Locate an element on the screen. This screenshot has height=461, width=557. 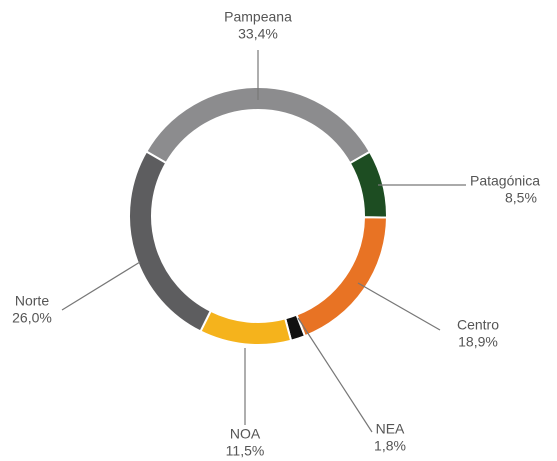
slice-value-label: 26,0% is located at coordinates (32, 318).